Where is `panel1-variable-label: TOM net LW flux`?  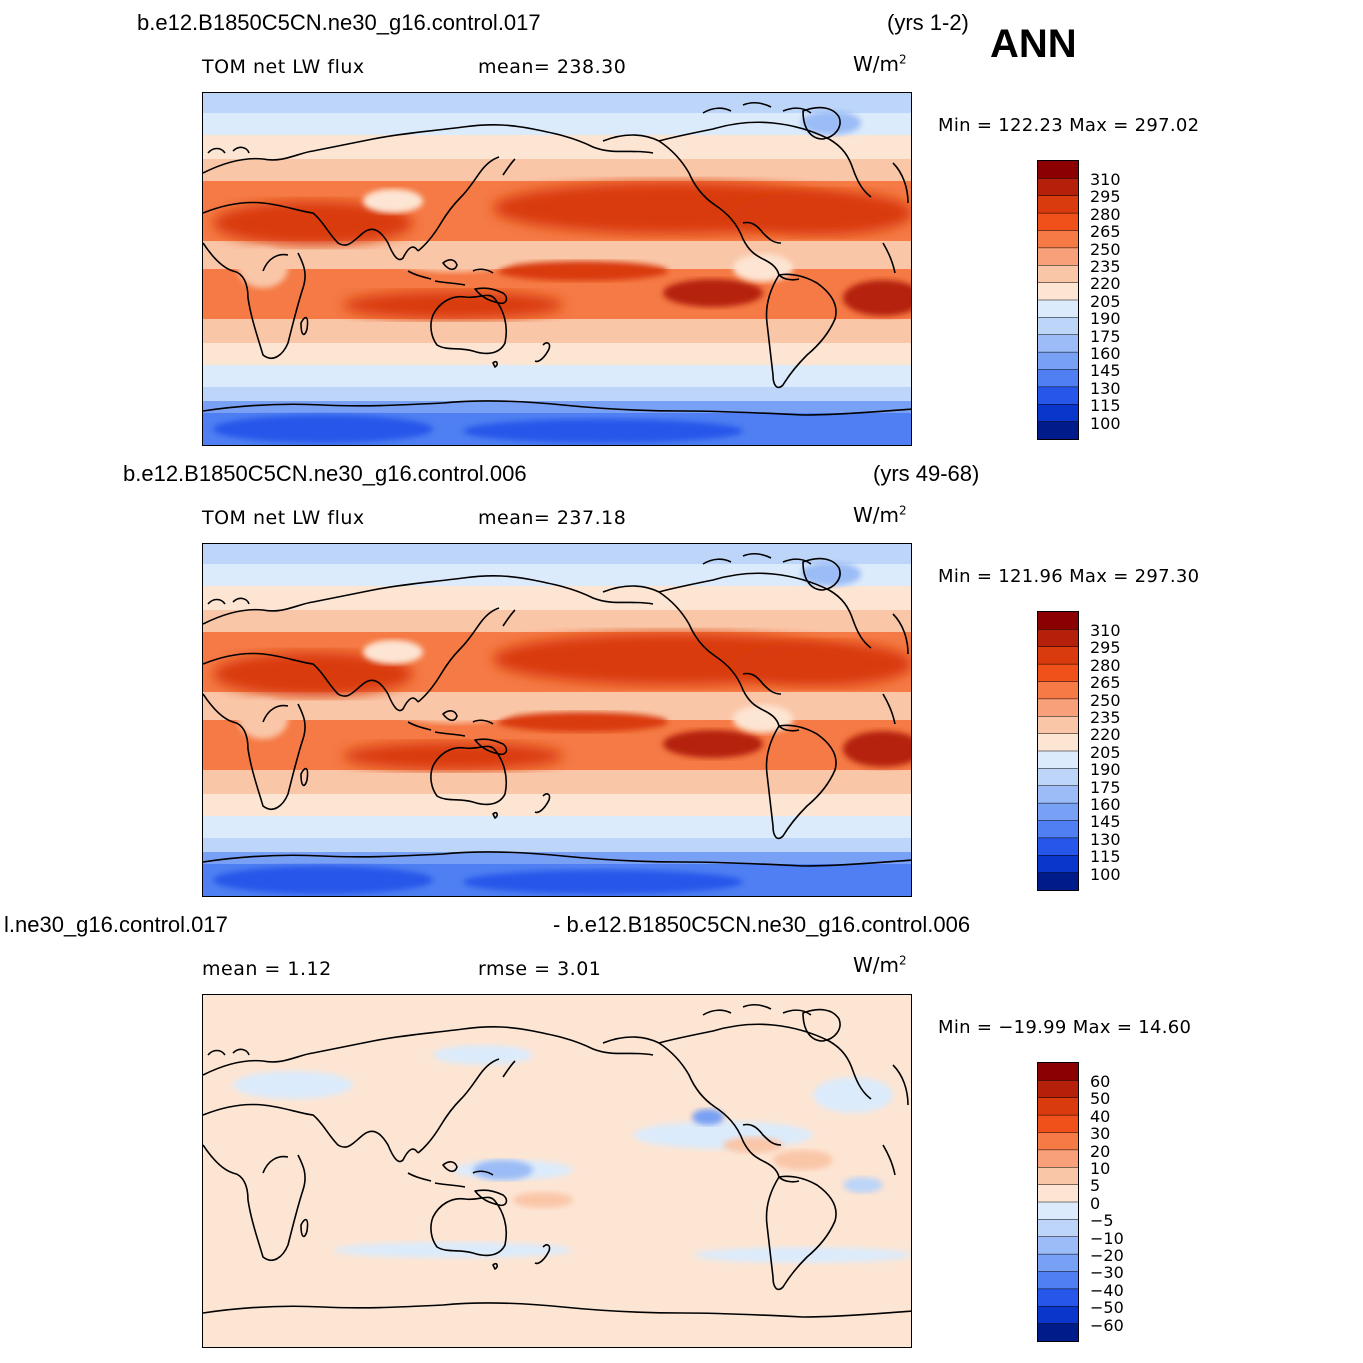
panel1-variable-label: TOM net LW flux is located at coordinates (283, 67).